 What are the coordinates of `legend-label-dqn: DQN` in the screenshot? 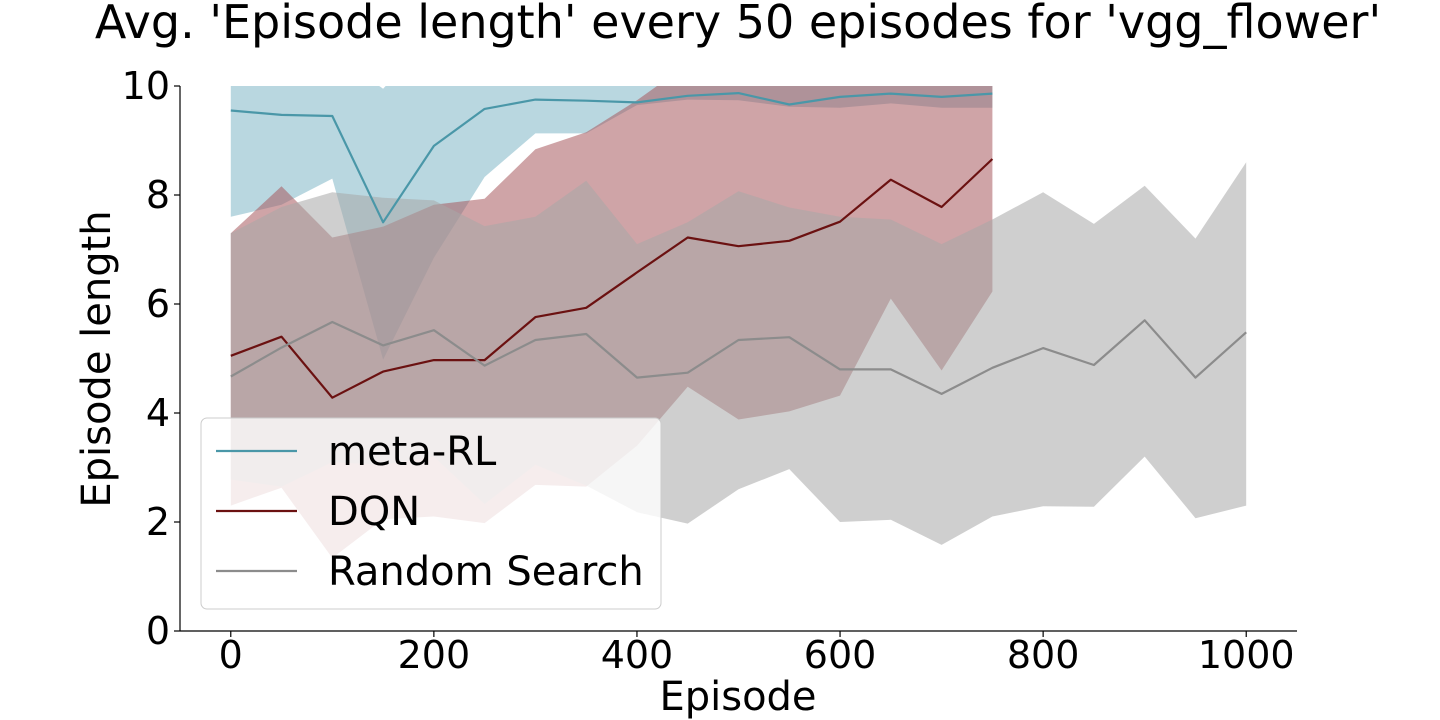 It's located at (374, 512).